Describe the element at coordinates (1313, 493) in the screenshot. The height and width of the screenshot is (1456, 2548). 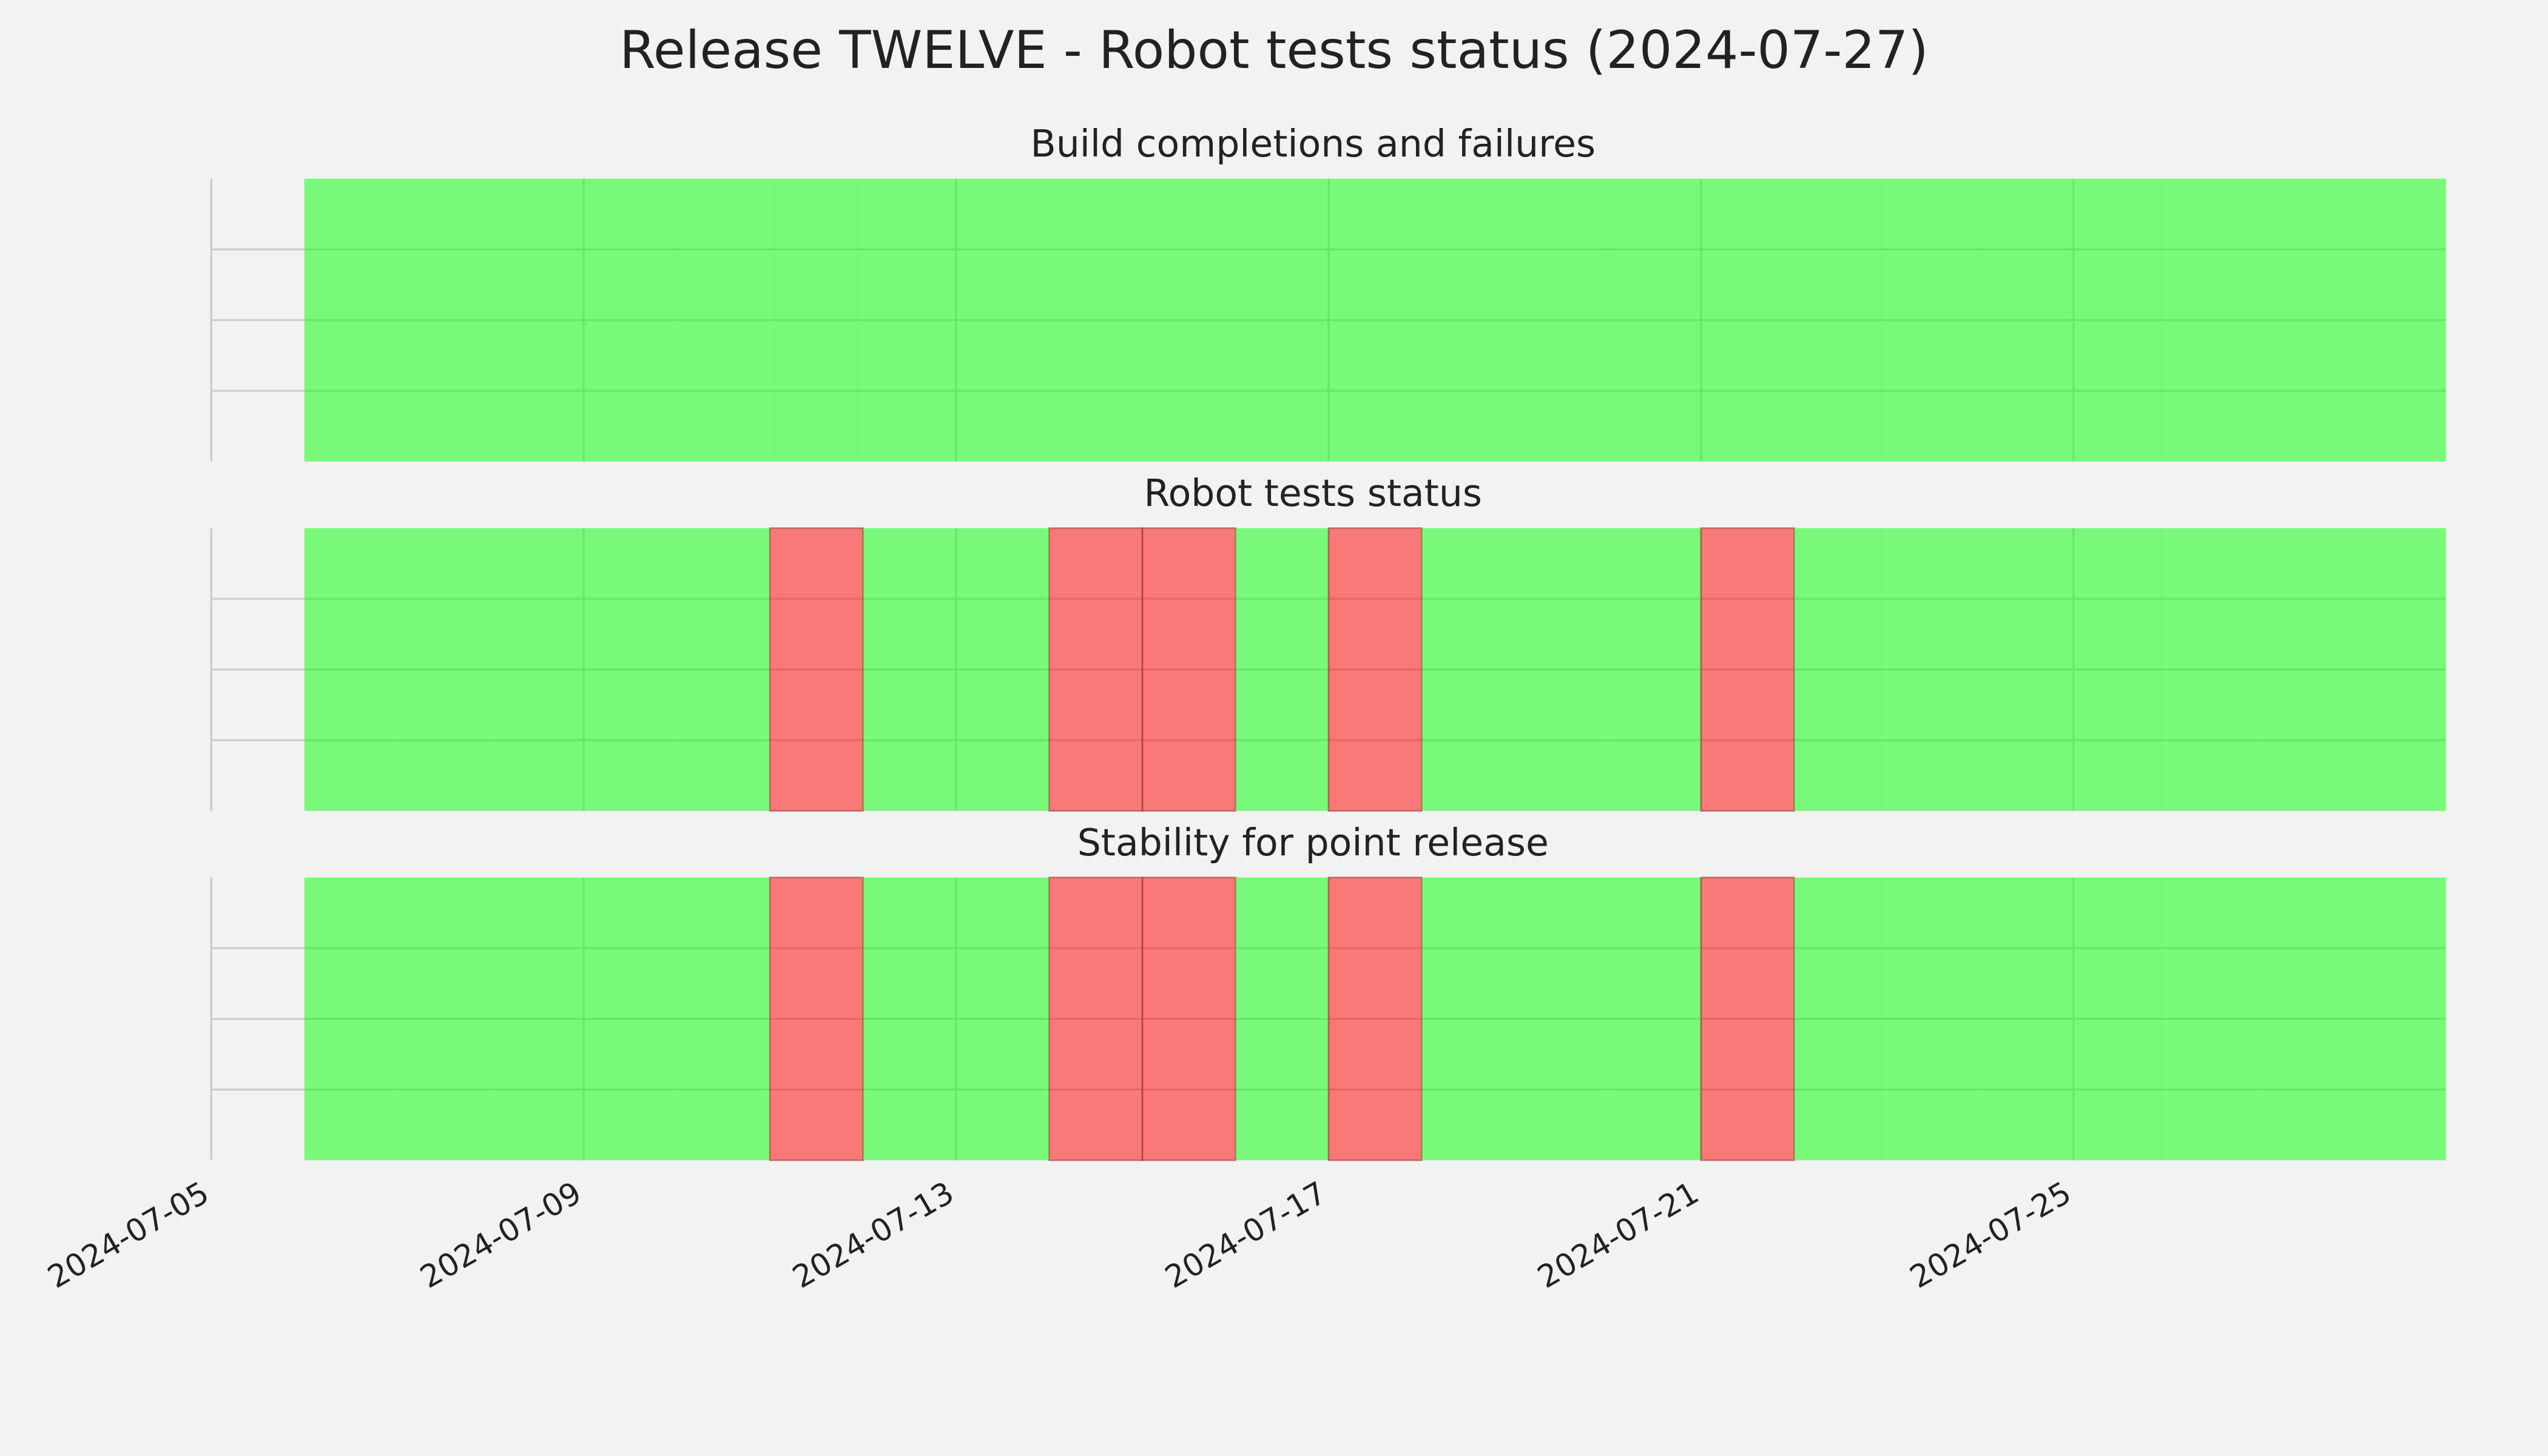
I see `panel-title: Robot tests status` at that location.